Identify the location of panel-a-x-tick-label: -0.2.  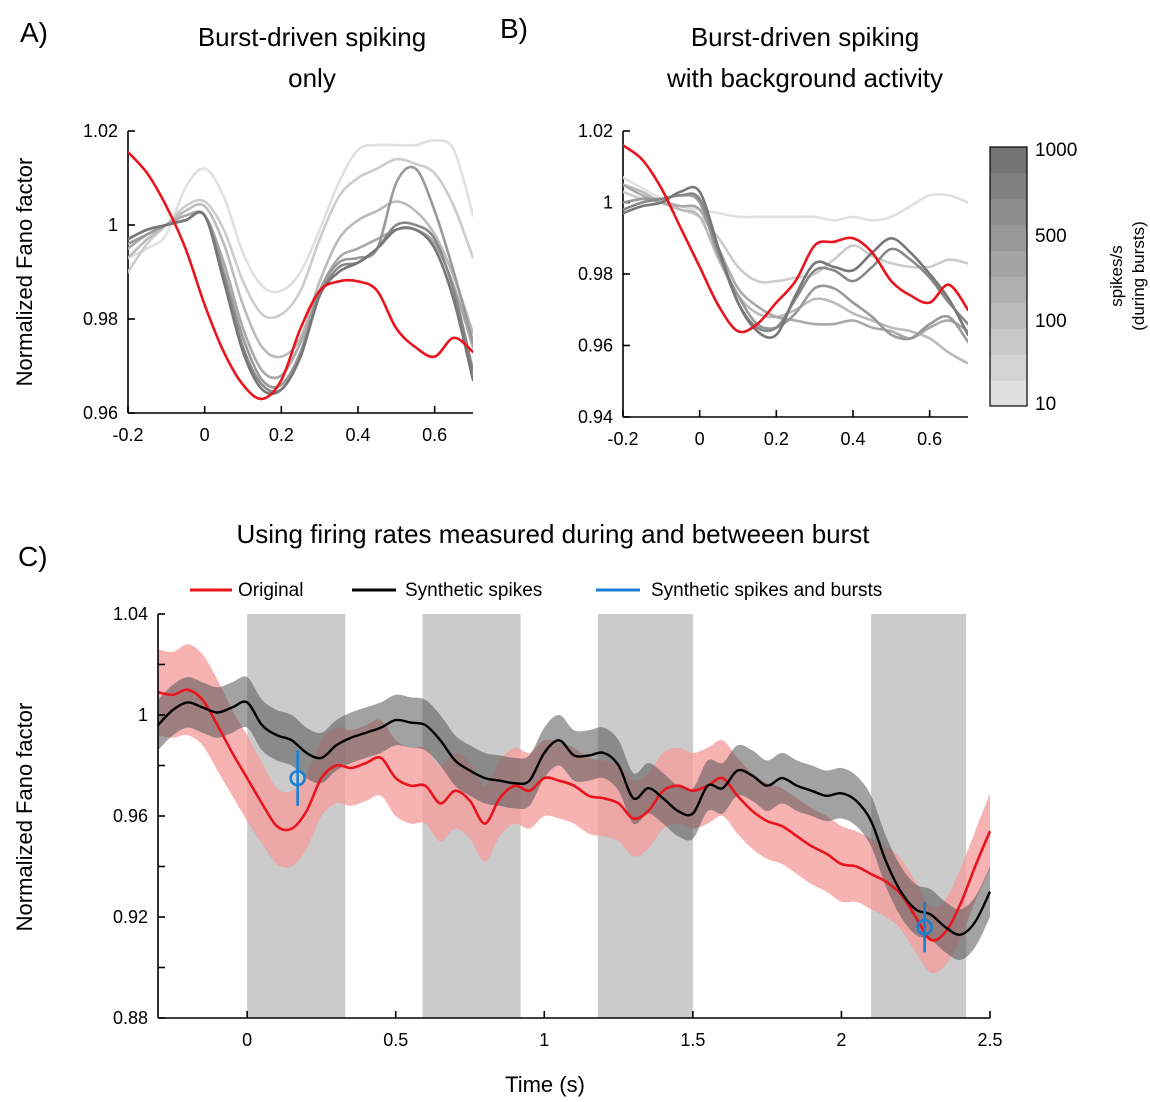
(127, 435).